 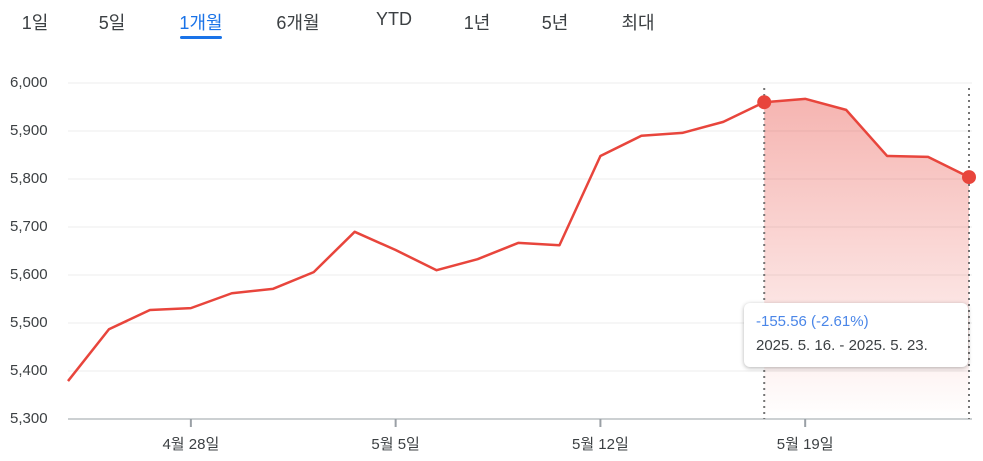 I want to click on range-label: 2025. 5. 16. - 2025. 5. 23., so click(x=842, y=345).